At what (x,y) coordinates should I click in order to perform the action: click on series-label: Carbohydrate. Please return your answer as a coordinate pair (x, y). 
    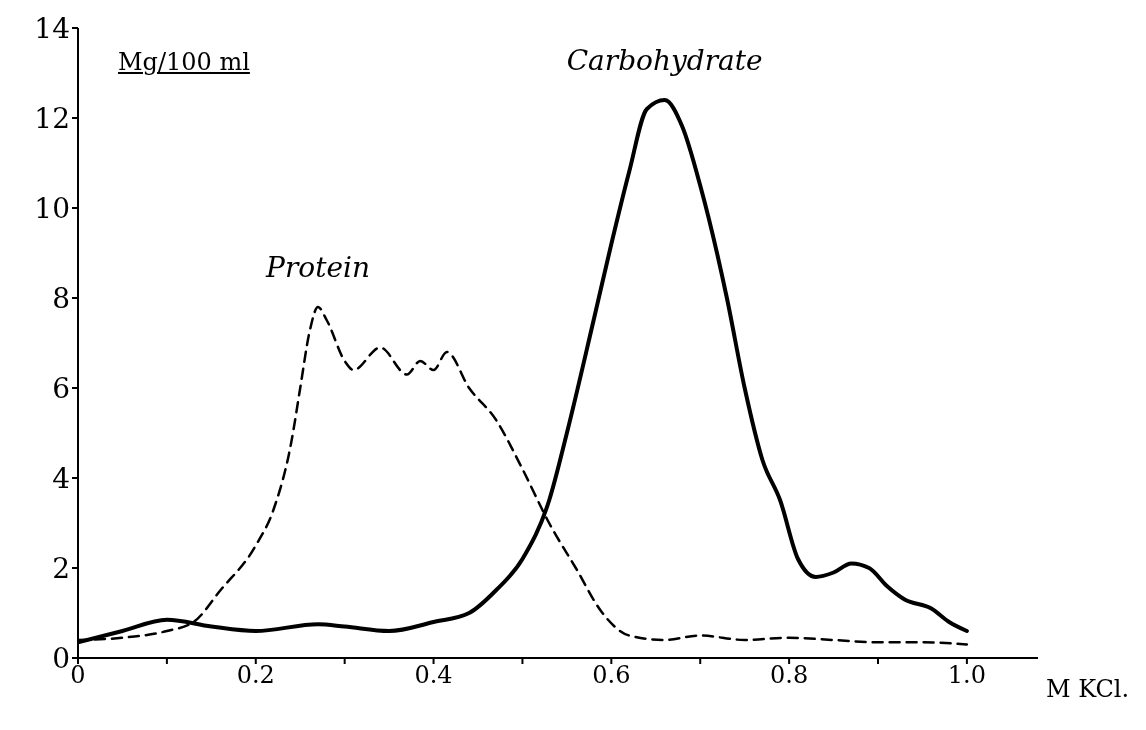
    Looking at the image, I should click on (664, 60).